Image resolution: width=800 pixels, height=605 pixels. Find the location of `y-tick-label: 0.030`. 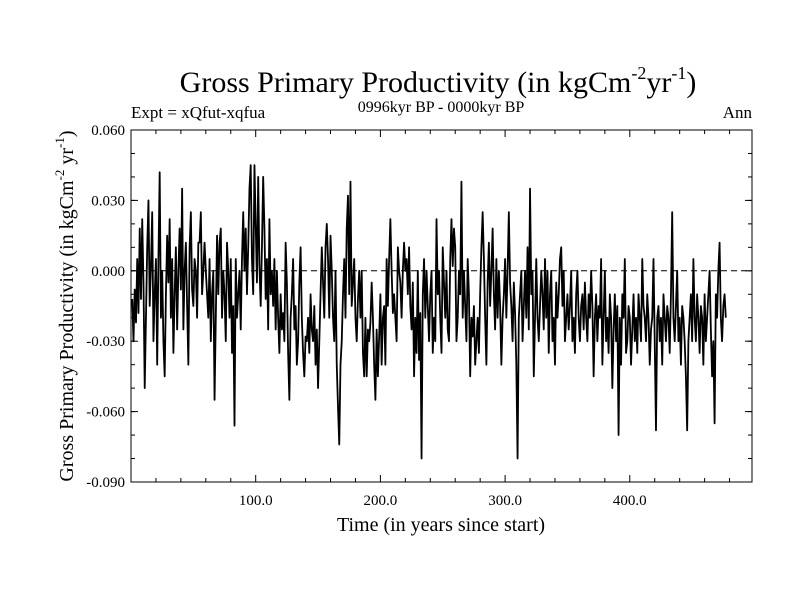

y-tick-label: 0.030 is located at coordinates (108, 201).